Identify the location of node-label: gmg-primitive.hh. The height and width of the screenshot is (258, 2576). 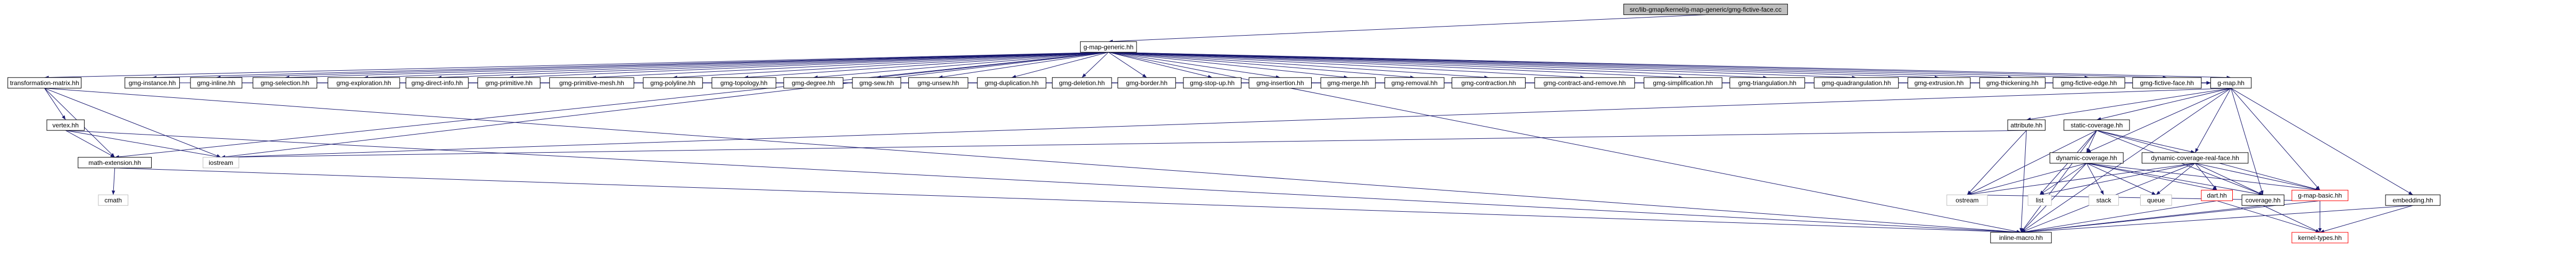
(509, 83).